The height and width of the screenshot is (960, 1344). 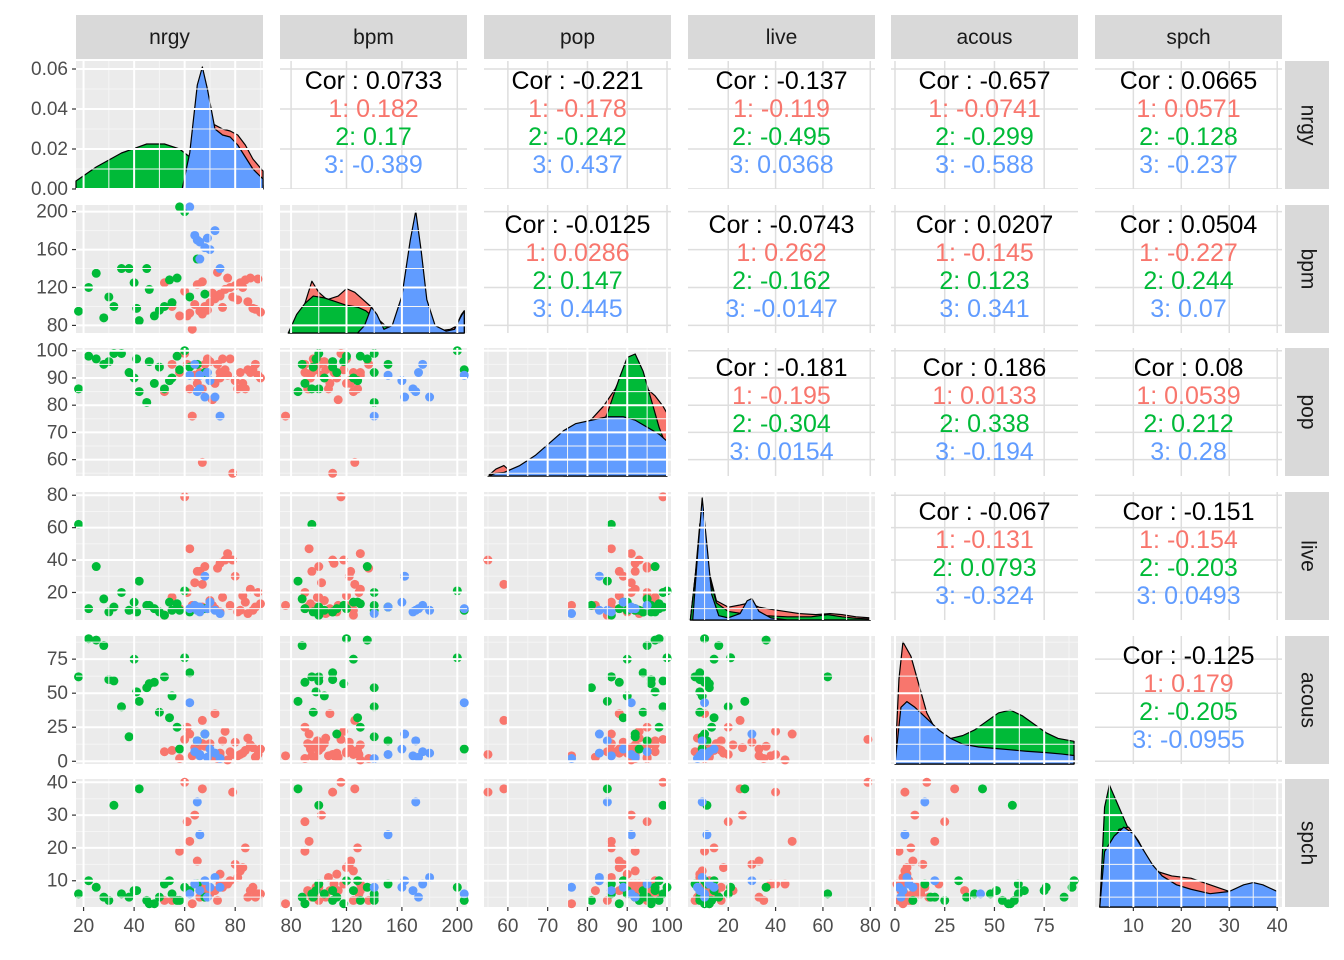 What do you see at coordinates (49, 69) in the screenshot?
I see `y-tick-label: 0.06` at bounding box center [49, 69].